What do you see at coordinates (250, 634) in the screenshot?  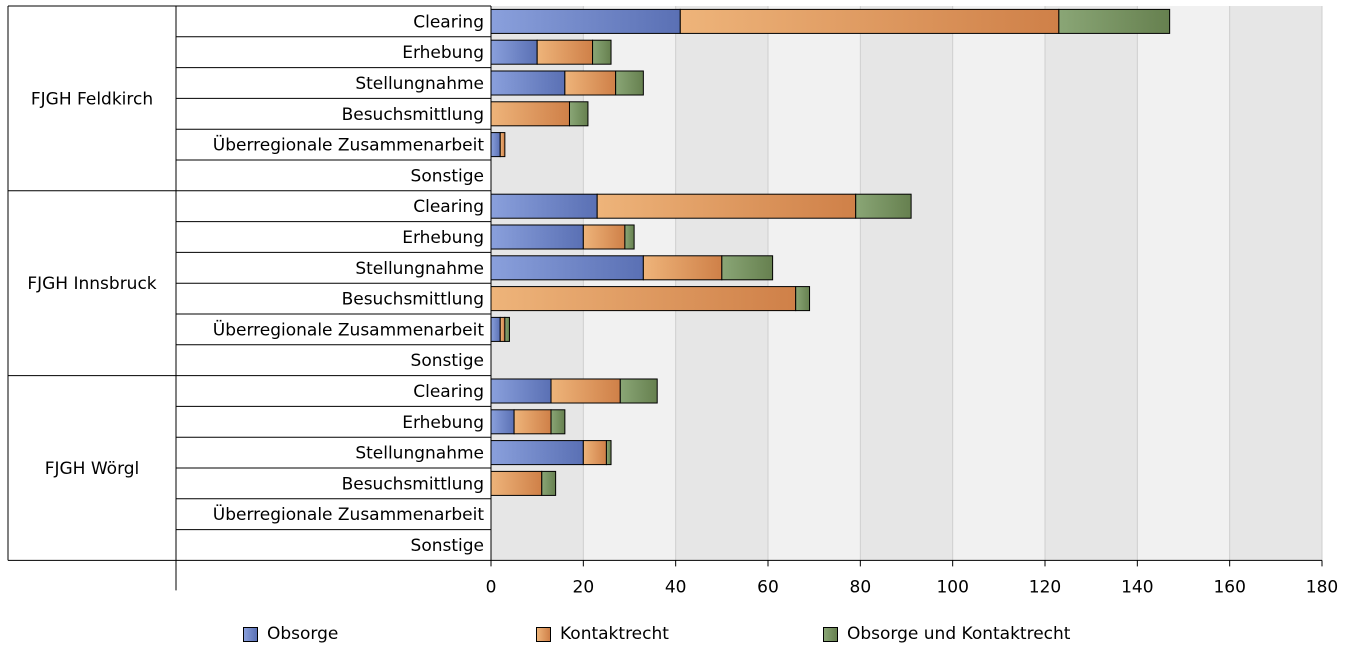 I see `legend-swatch-obsorge` at bounding box center [250, 634].